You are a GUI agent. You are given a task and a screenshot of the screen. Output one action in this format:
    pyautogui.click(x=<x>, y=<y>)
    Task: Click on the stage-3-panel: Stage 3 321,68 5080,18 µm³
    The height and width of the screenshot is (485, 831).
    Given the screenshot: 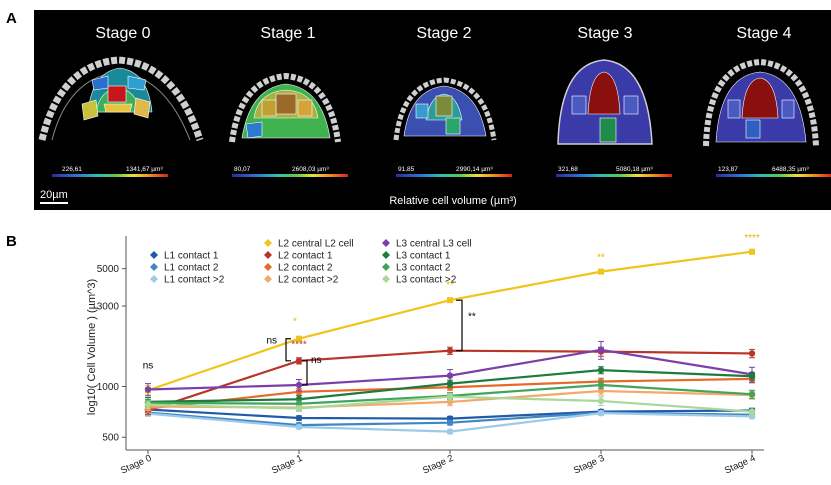 What is the action you would take?
    pyautogui.click(x=614, y=101)
    